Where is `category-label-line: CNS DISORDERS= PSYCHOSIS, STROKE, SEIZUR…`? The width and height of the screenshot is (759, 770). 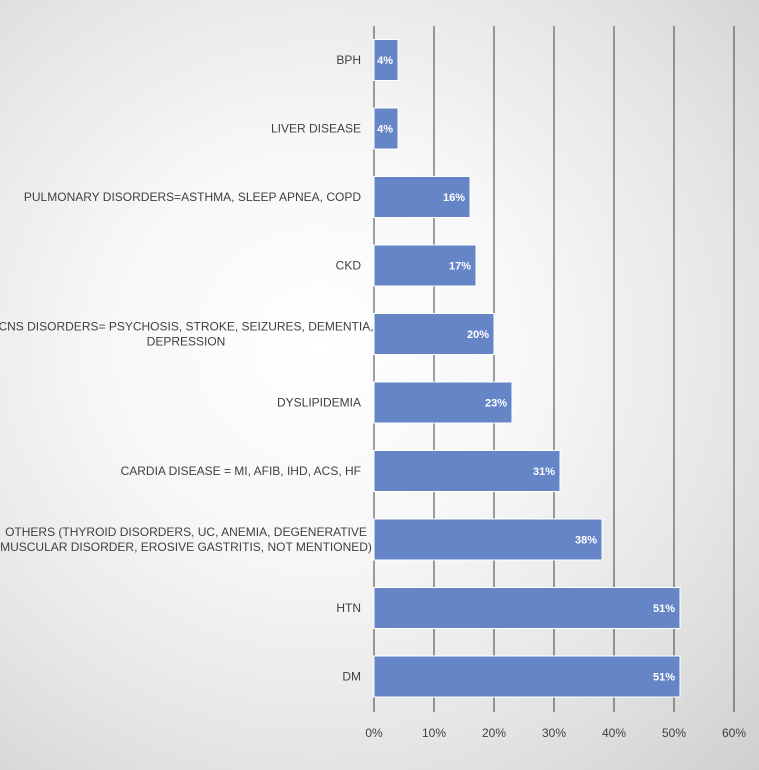 category-label-line: CNS DISORDERS= PSYCHOSIS, STROKE, SEIZUR… is located at coordinates (187, 327).